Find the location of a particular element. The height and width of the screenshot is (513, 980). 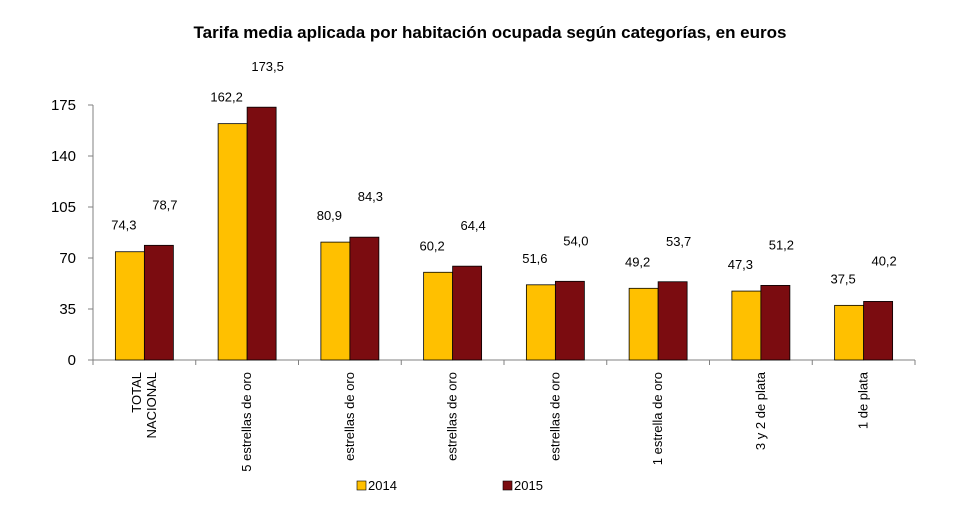

data-label: 54,0 is located at coordinates (575, 240).